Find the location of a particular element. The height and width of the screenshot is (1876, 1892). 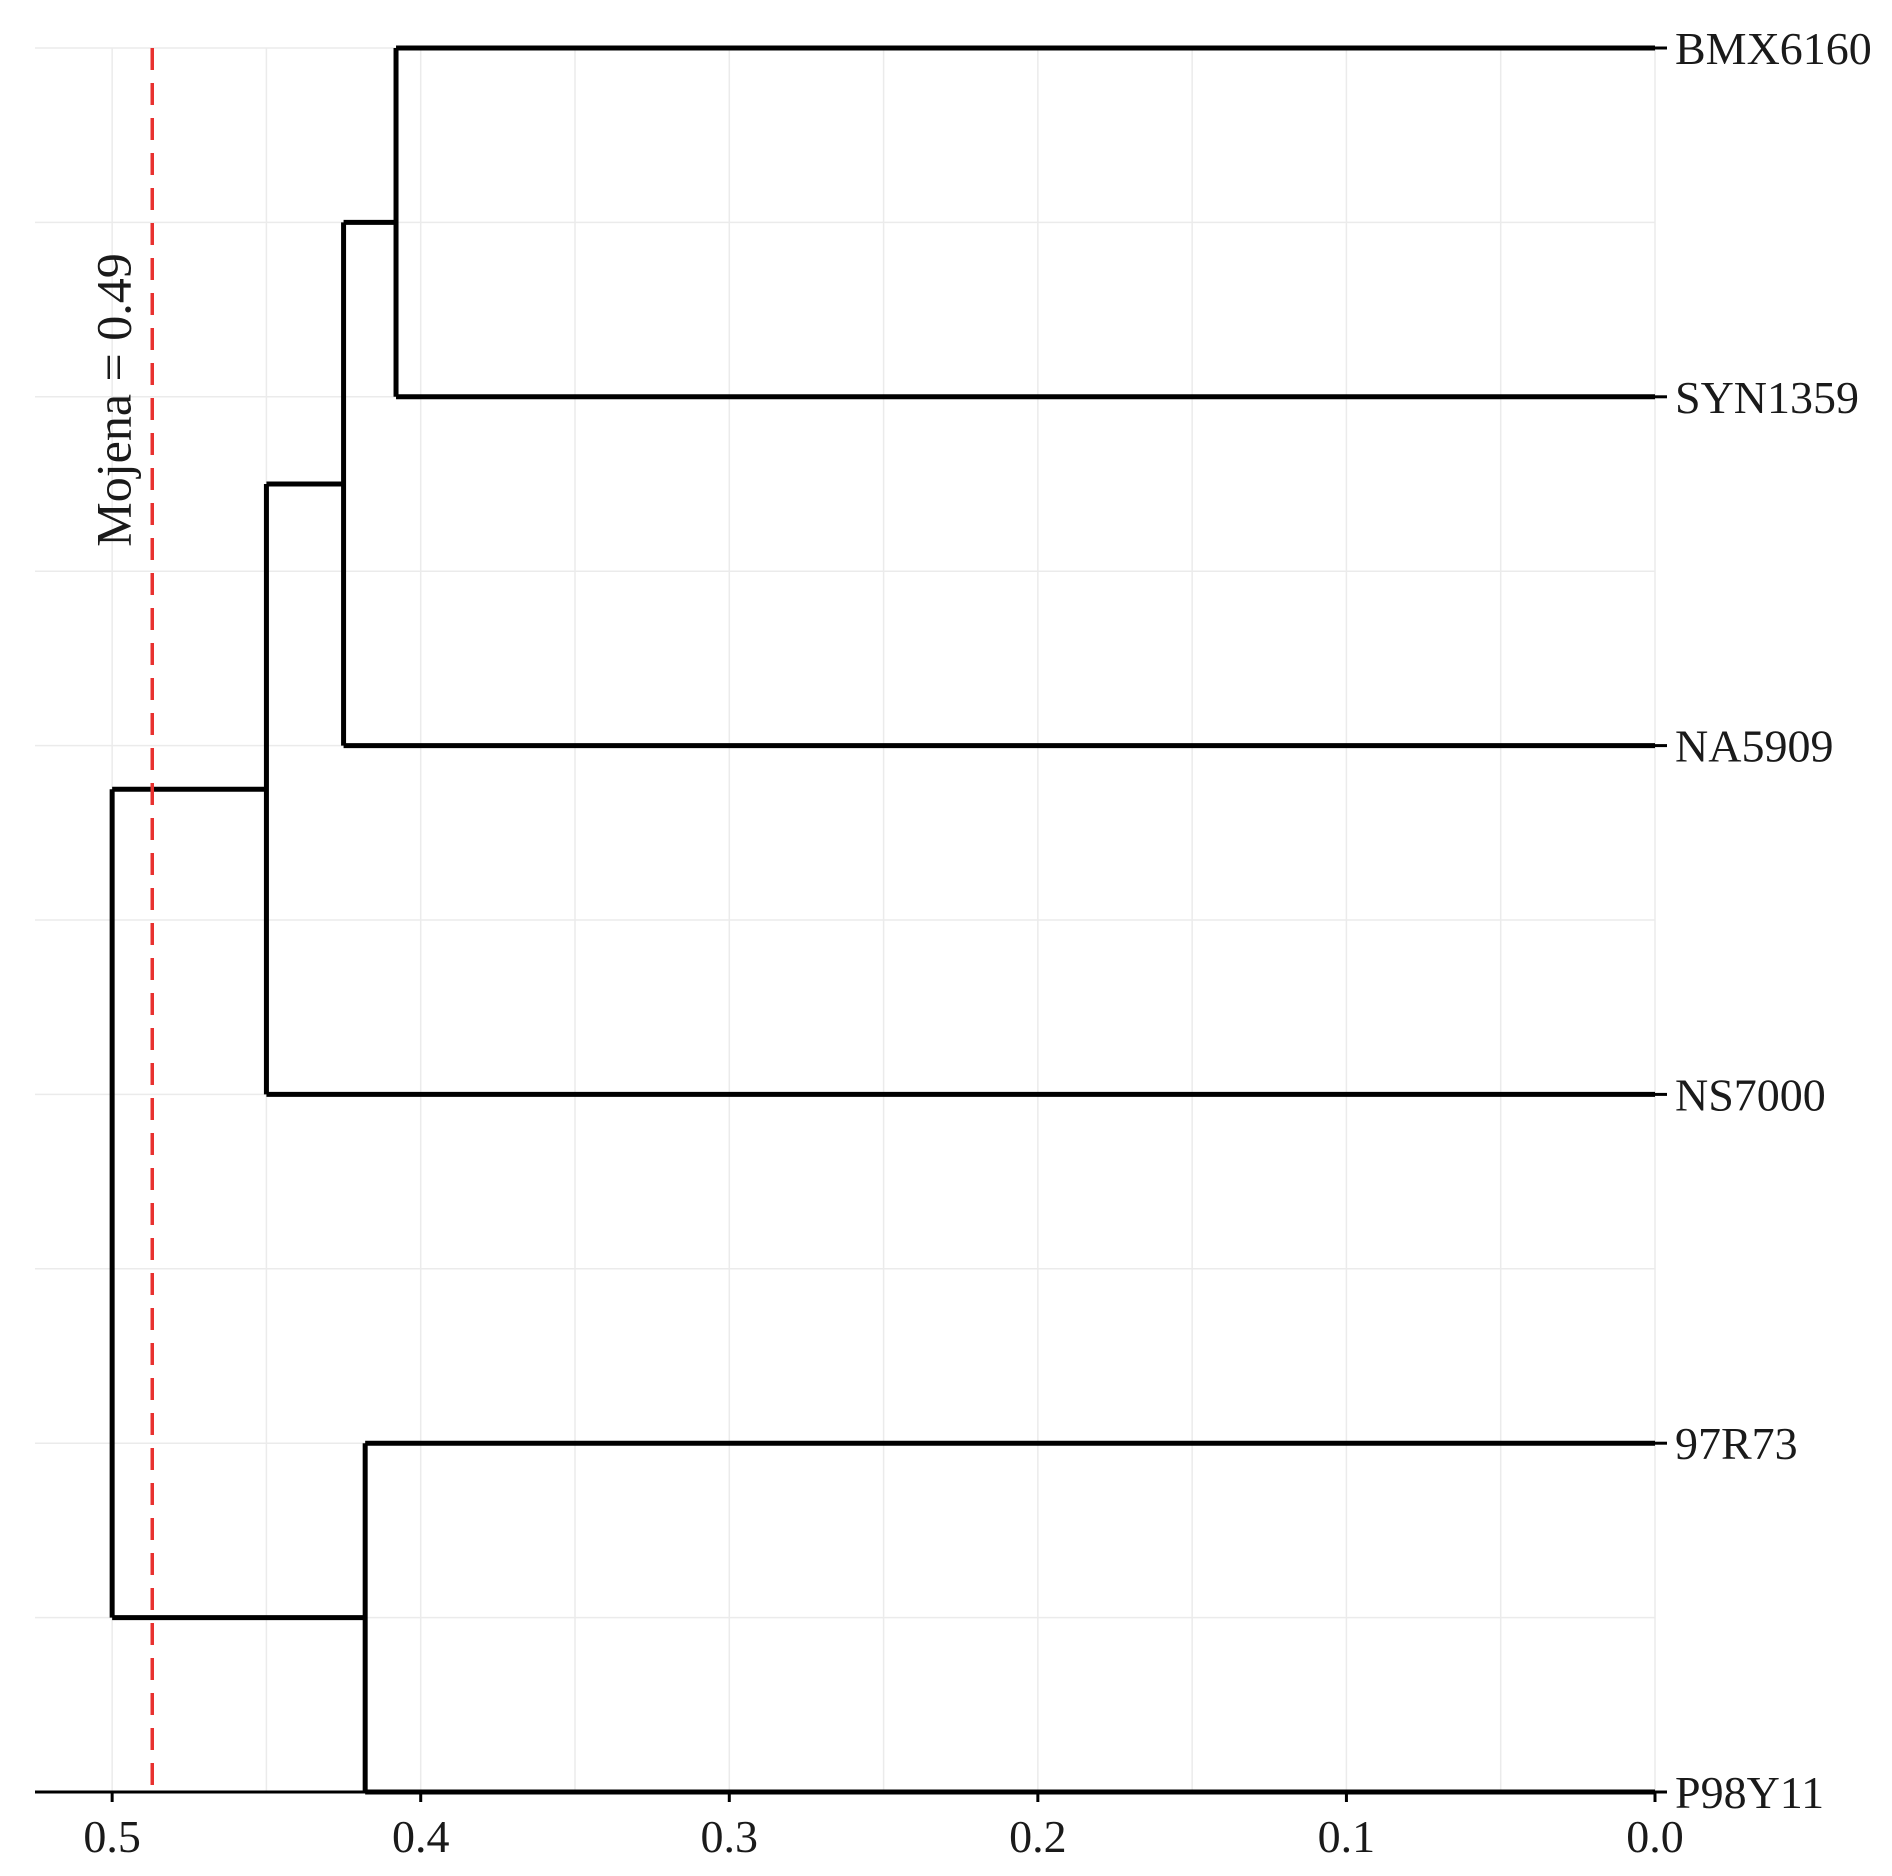

leaf-labels: BMX6160 SYN1359 NA5909 NS7000 97R73 P98Y11 is located at coordinates (1763, 920).